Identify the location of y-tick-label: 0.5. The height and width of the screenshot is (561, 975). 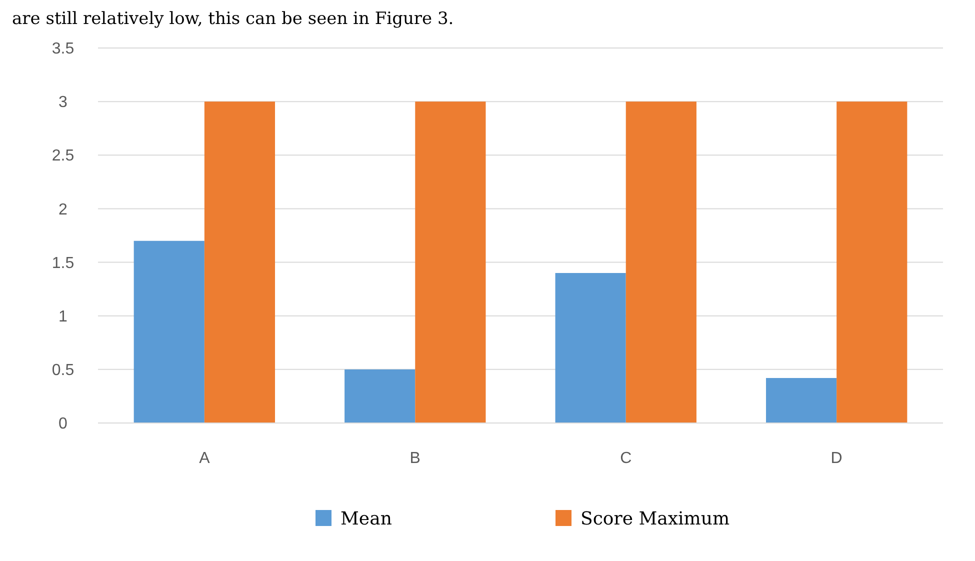
(63, 371).